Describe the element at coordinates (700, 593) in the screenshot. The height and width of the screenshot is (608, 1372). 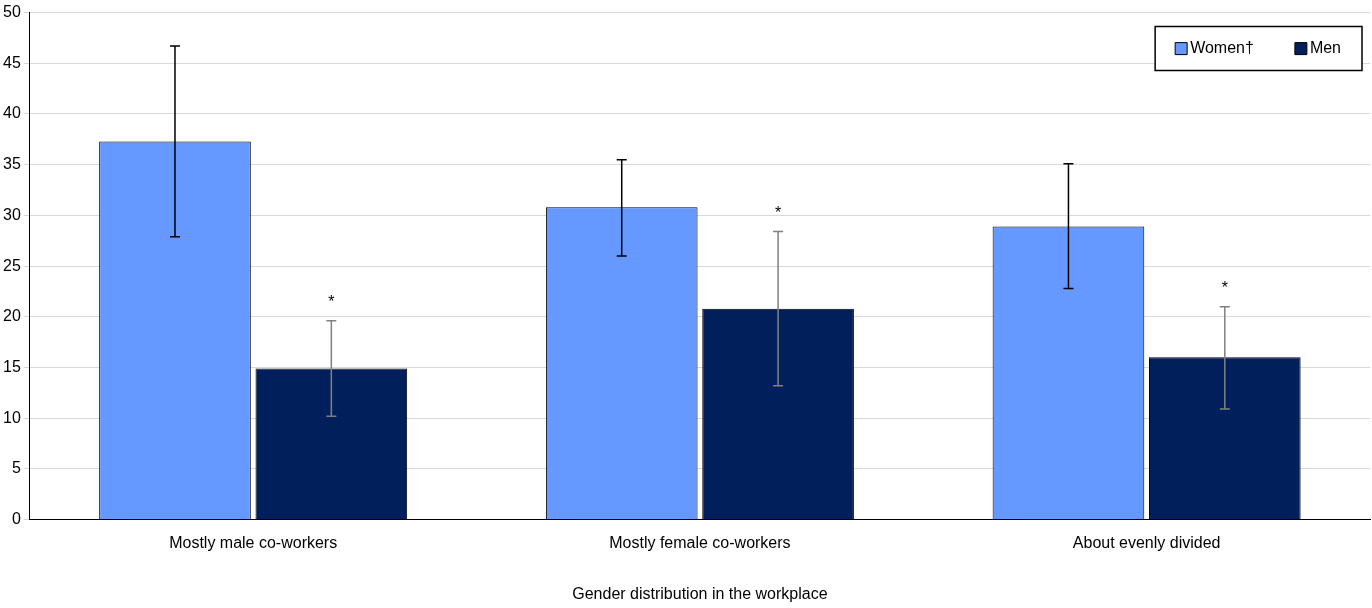
I see `x-axis-title: Gender distribution in the workplace` at that location.